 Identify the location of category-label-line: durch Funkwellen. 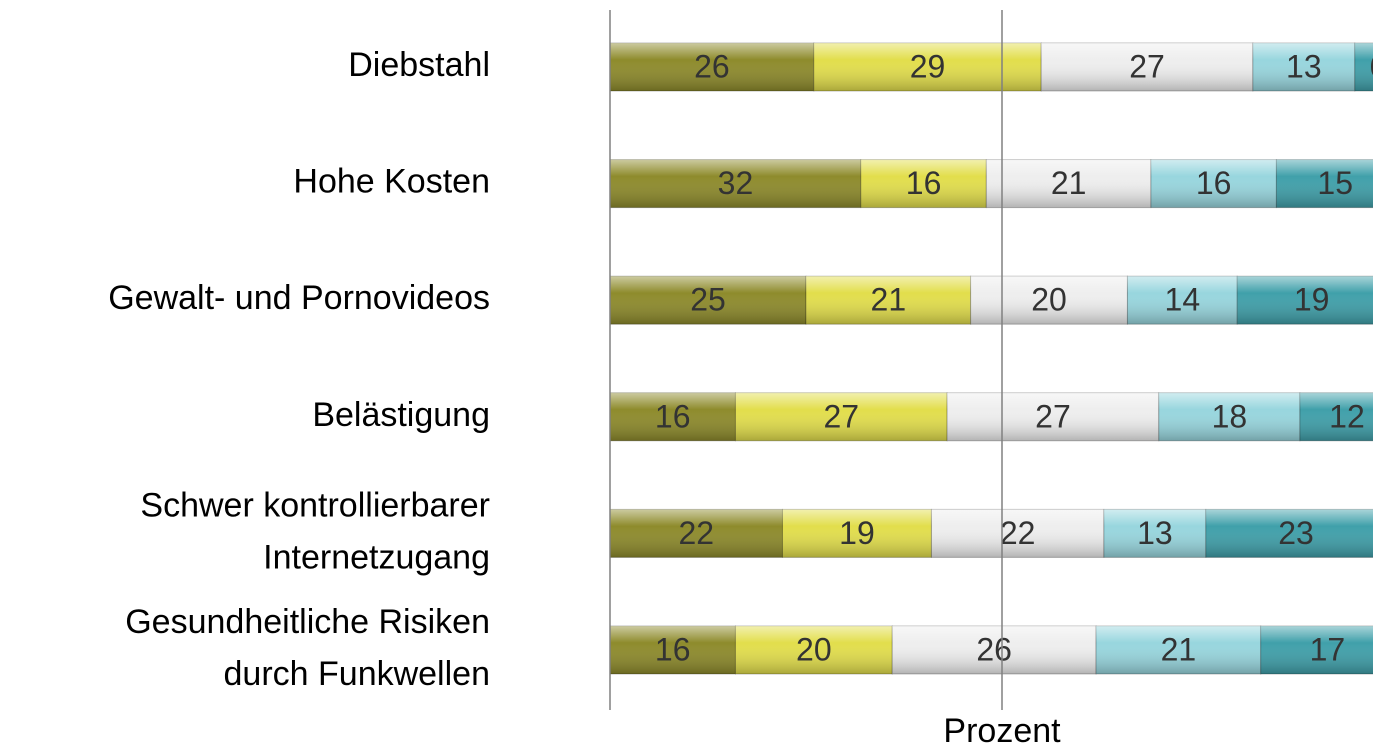
(357, 674).